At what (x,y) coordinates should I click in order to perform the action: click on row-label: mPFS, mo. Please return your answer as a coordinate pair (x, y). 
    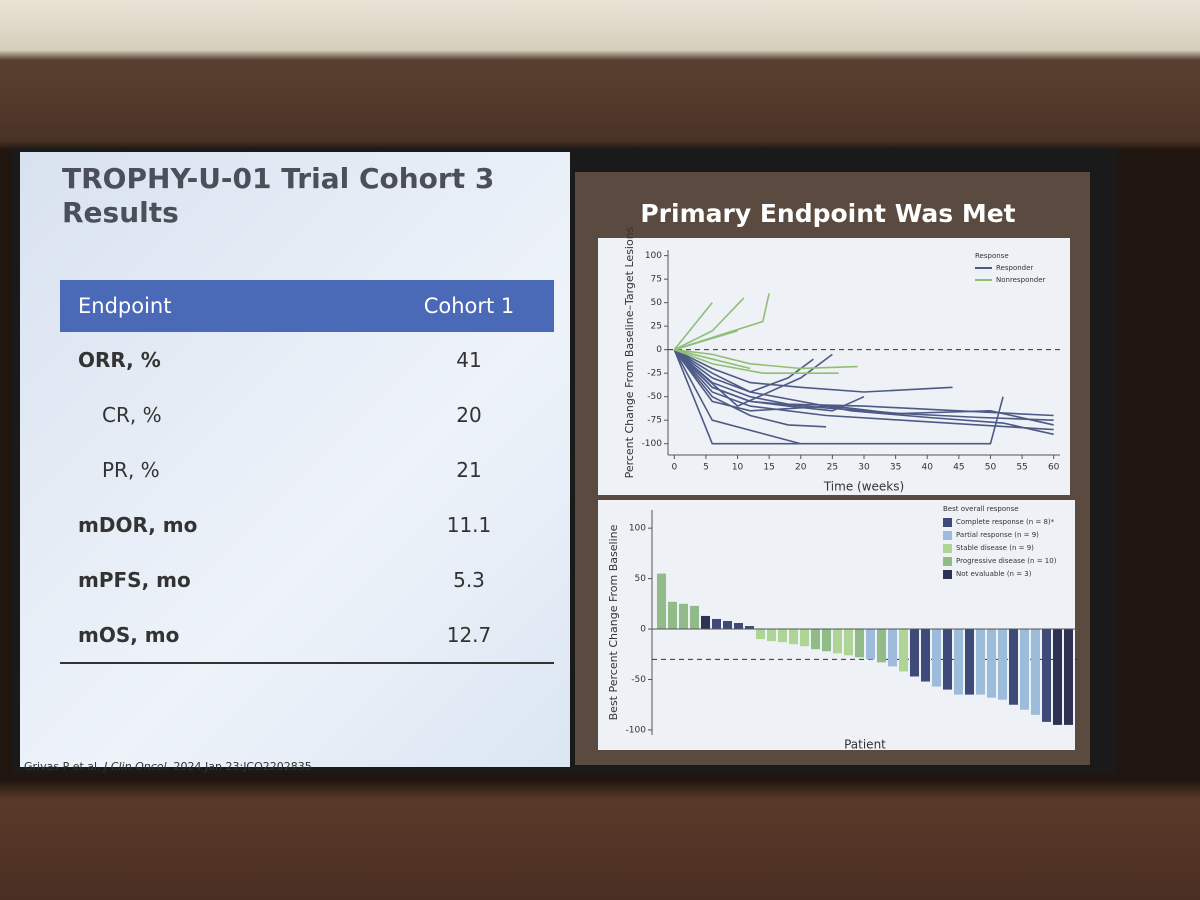
    Looking at the image, I should click on (134, 579).